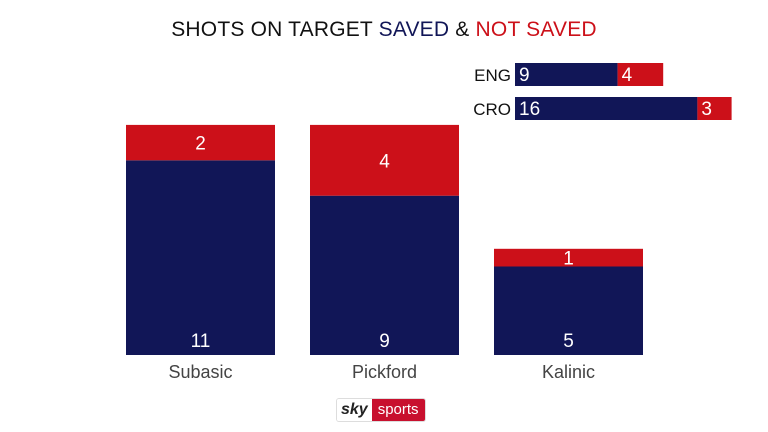 This screenshot has width=768, height=432. Describe the element at coordinates (714, 108) in the screenshot. I see `hbar-not-saved-cro` at that location.